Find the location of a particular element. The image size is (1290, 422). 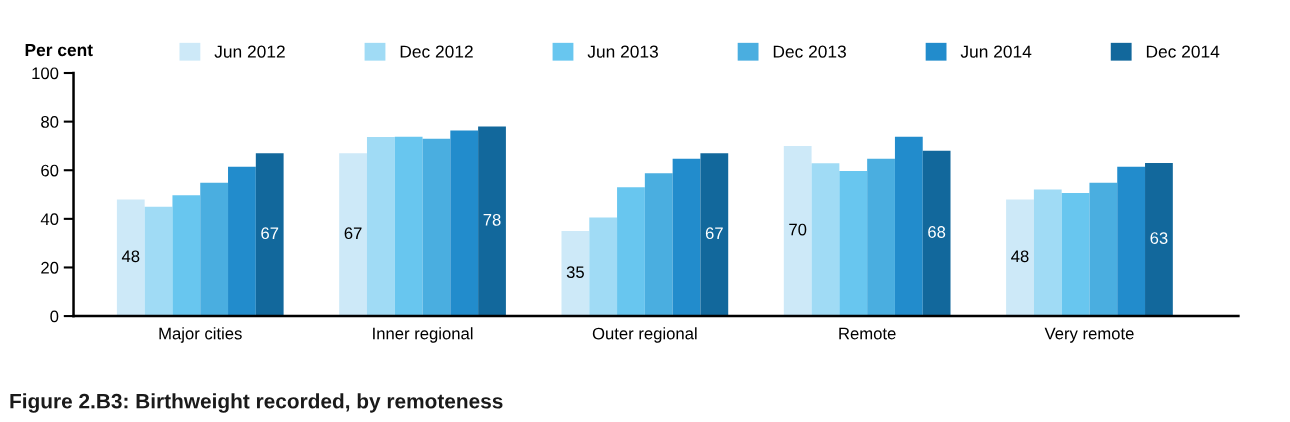

data-label: 63 is located at coordinates (1159, 238).